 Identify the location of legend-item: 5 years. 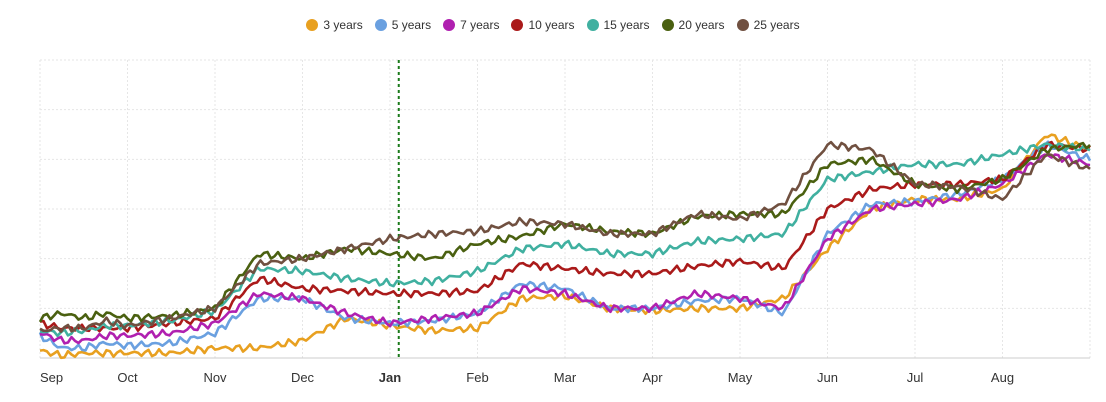
(403, 25).